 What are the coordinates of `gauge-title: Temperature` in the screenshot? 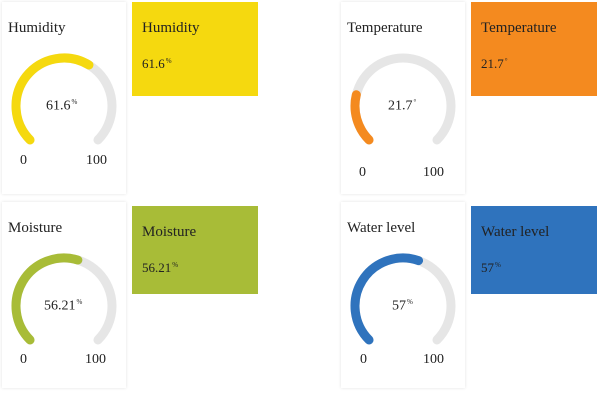 It's located at (385, 28).